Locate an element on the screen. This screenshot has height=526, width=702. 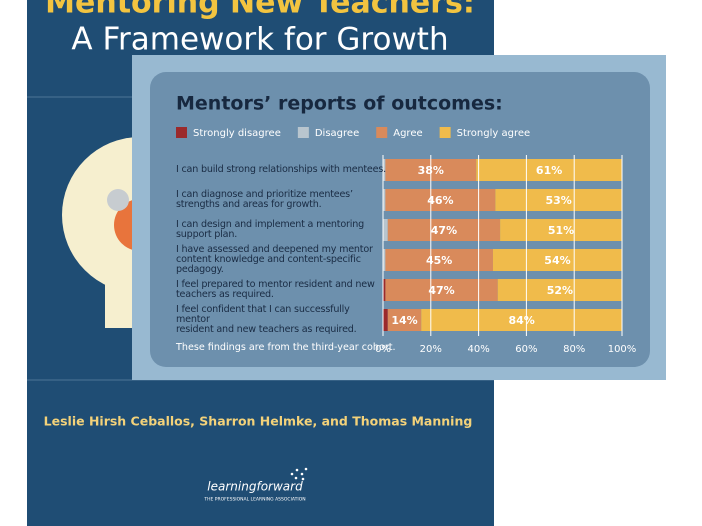
value-label: 61% is located at coordinates (549, 170).